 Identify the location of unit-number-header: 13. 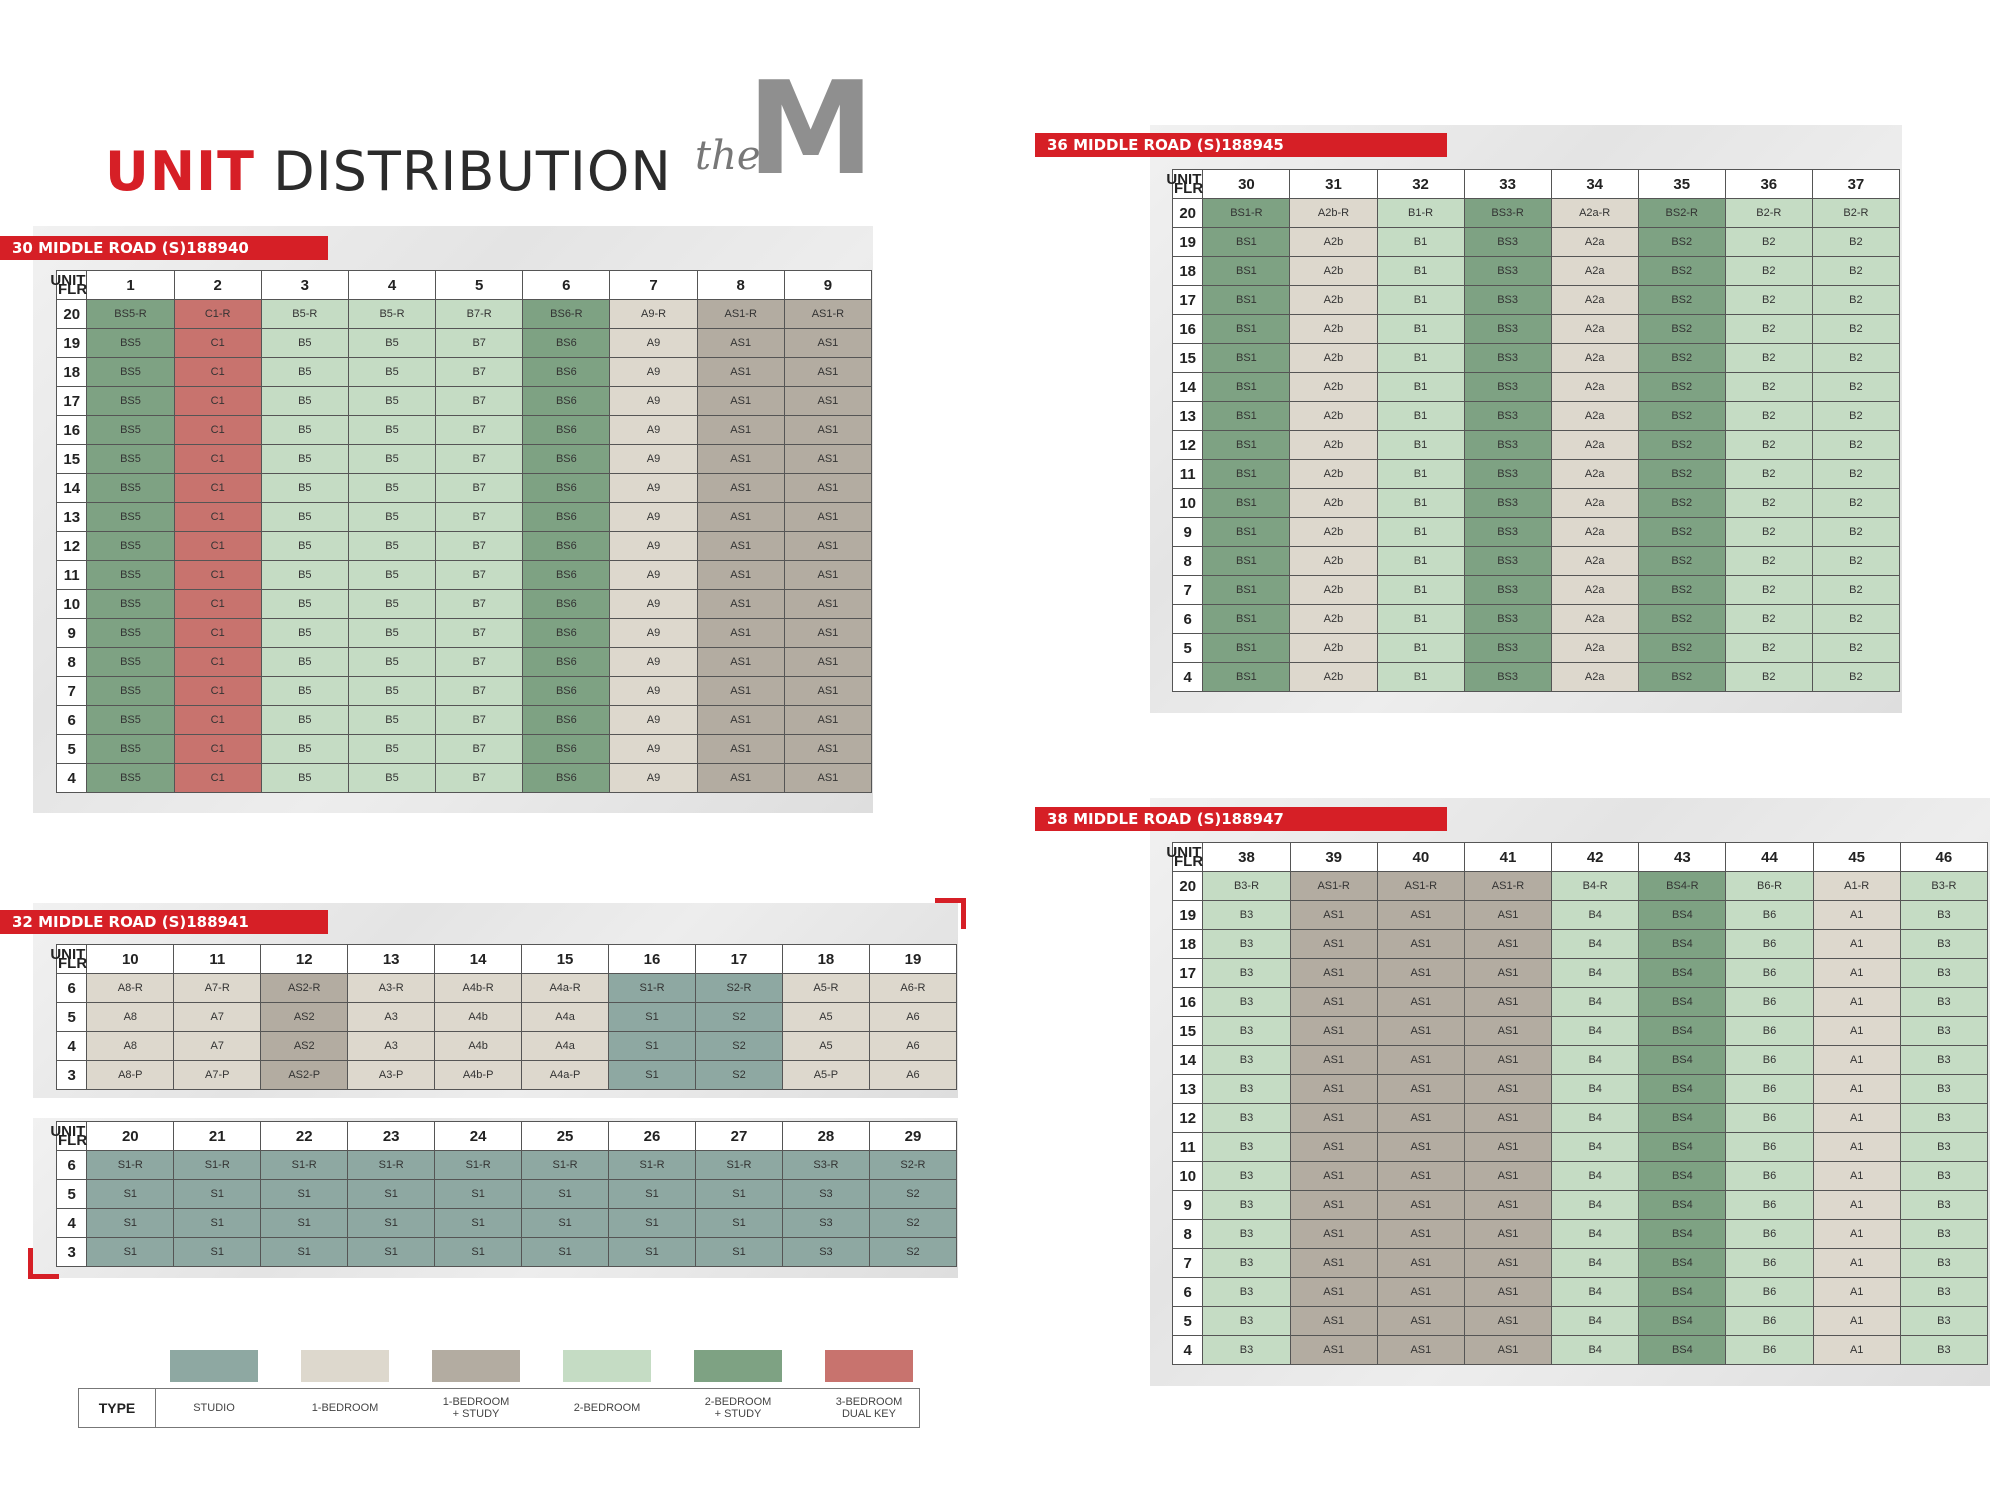
(391, 959).